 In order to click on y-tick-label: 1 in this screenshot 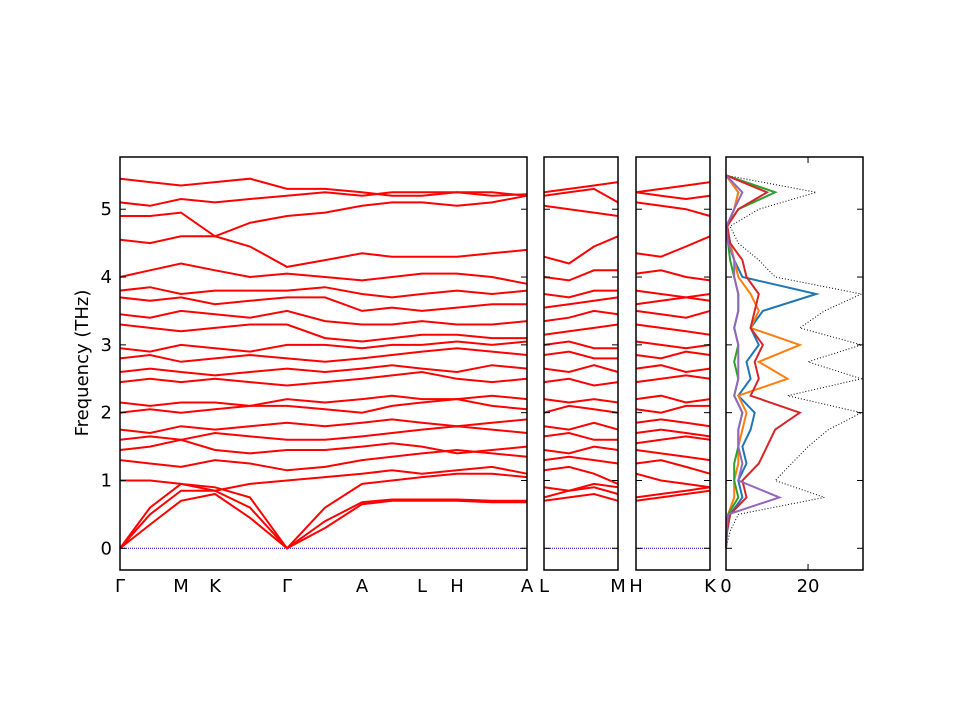, I will do `click(106, 480)`.